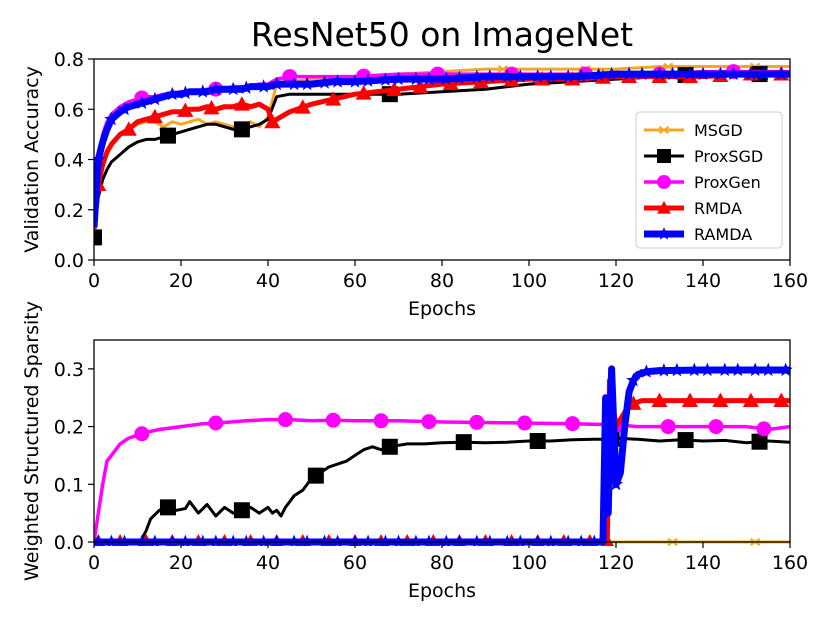 Image resolution: width=830 pixels, height=623 pixels. What do you see at coordinates (268, 563) in the screenshot?
I see `x-tick-label: 40` at bounding box center [268, 563].